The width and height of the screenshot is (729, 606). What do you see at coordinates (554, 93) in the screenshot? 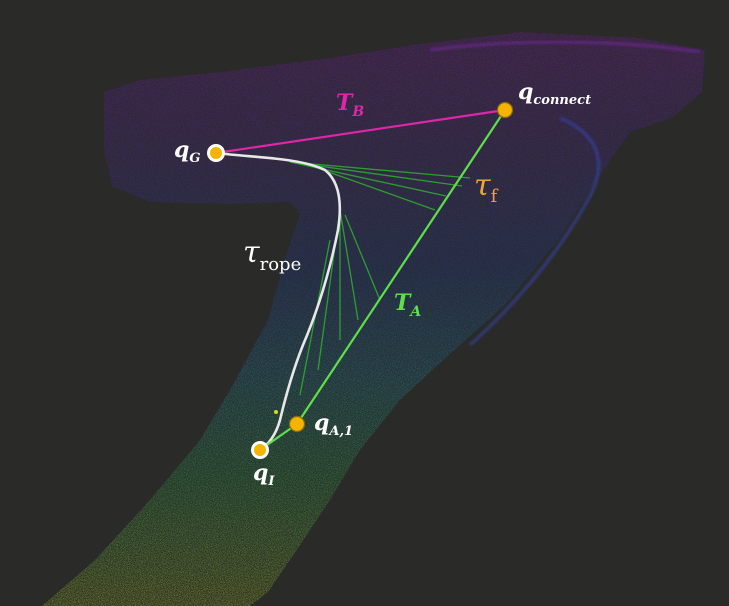
I see `q-connect-label: qconnect` at bounding box center [554, 93].